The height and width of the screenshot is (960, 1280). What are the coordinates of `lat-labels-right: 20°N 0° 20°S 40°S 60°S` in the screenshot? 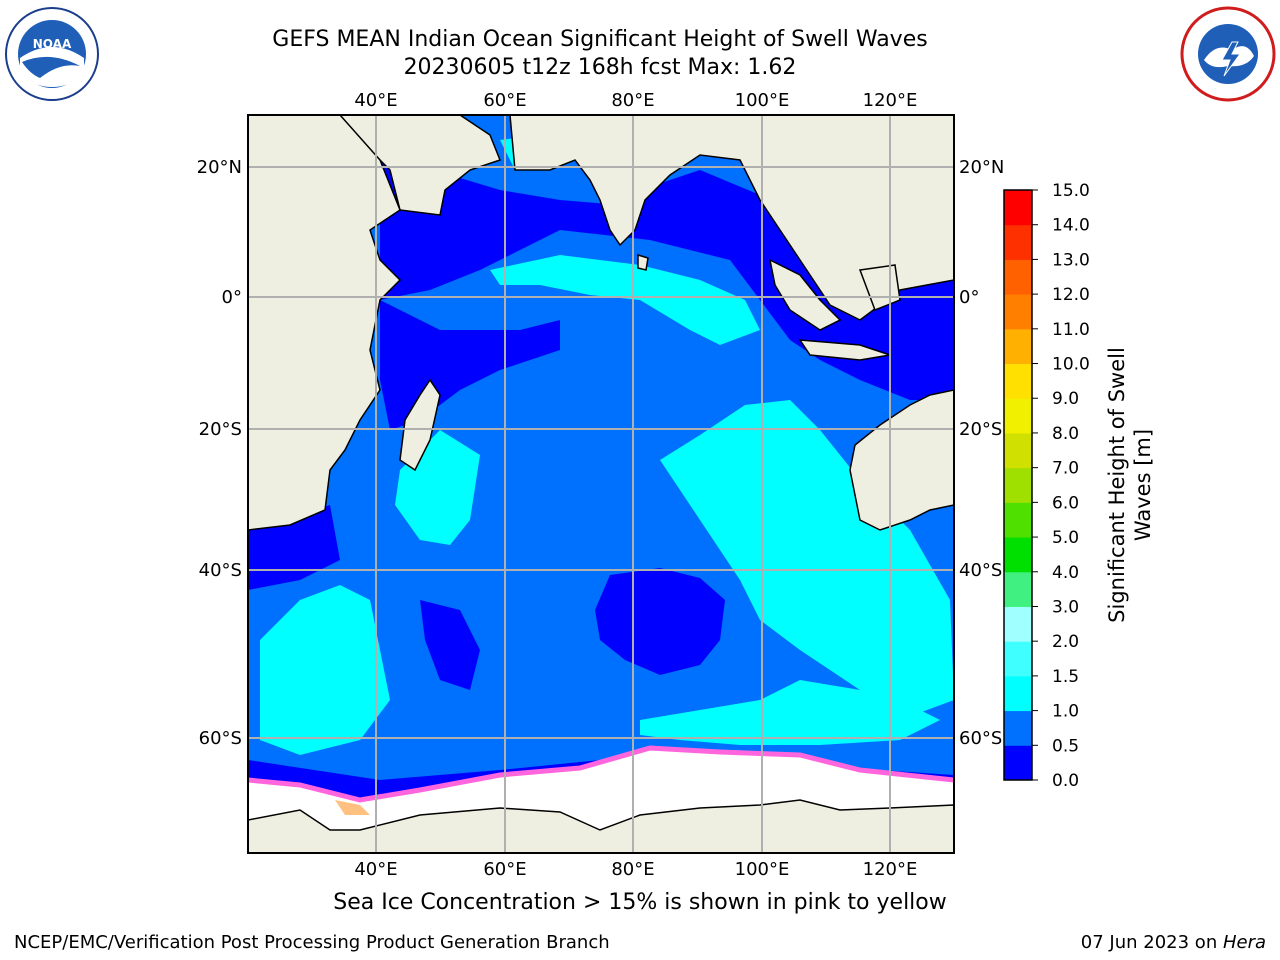 It's located at (981, 453).